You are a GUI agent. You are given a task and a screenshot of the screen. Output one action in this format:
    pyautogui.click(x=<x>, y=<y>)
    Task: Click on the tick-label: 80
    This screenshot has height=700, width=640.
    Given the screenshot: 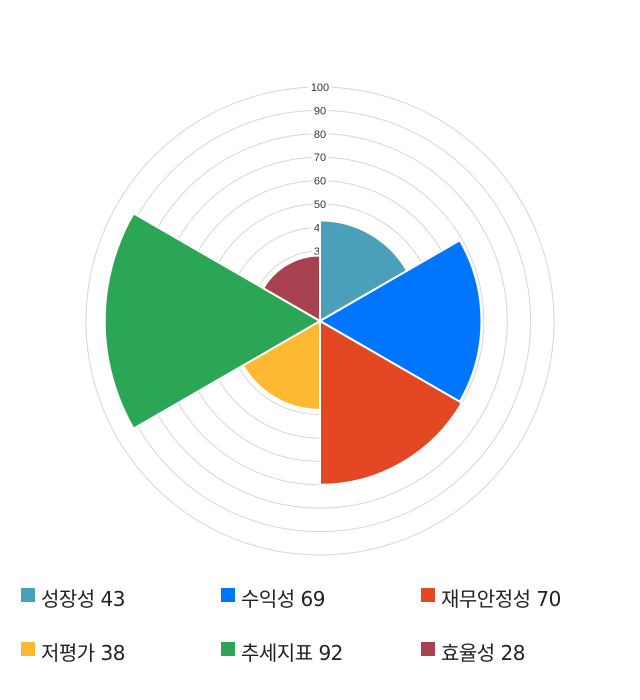 What is the action you would take?
    pyautogui.click(x=320, y=135)
    